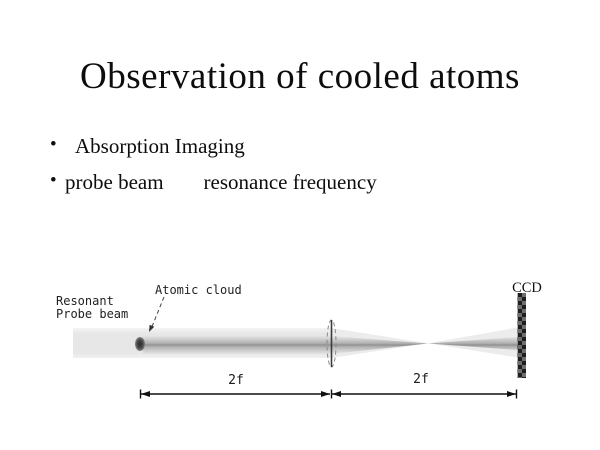 Image resolution: width=600 pixels, height=450 pixels. I want to click on shadow-cone-diverging, so click(473, 343).